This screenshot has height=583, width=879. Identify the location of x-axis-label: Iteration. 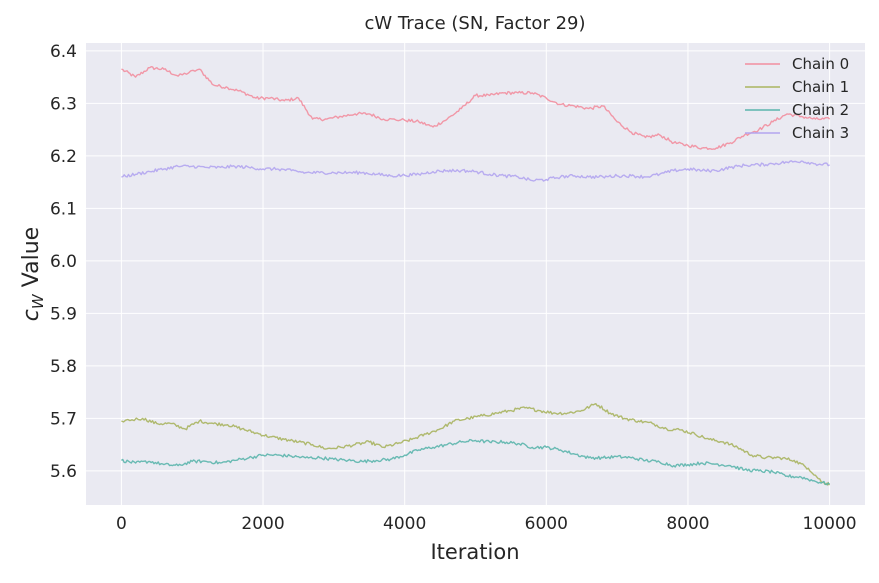
(474, 552).